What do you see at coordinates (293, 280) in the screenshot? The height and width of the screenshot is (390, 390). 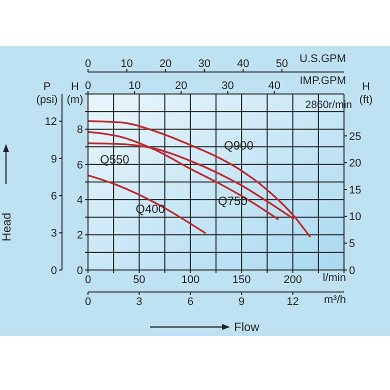 I see `x-tick-label: 200` at bounding box center [293, 280].